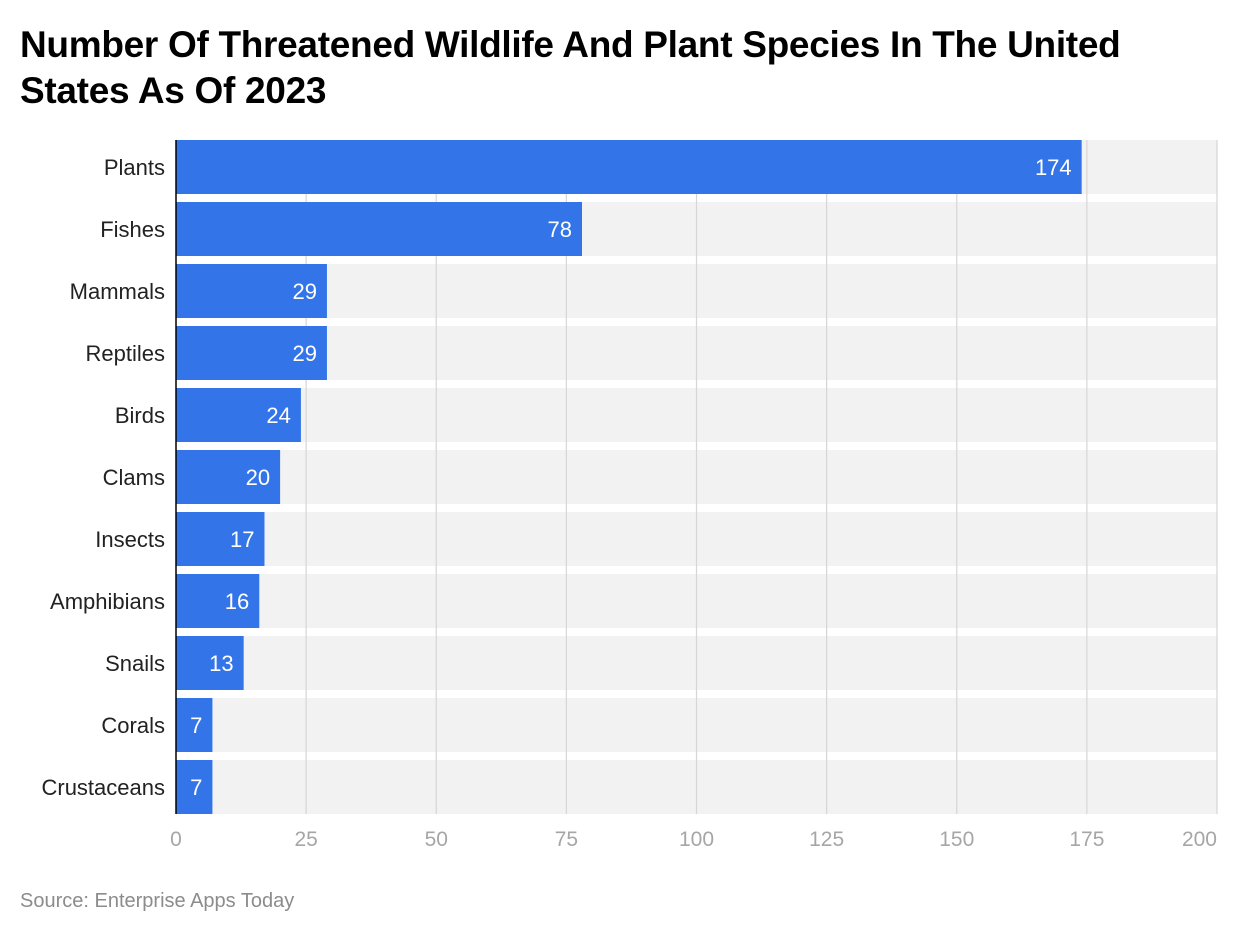 The image size is (1240, 936). I want to click on value-label: 16, so click(237, 601).